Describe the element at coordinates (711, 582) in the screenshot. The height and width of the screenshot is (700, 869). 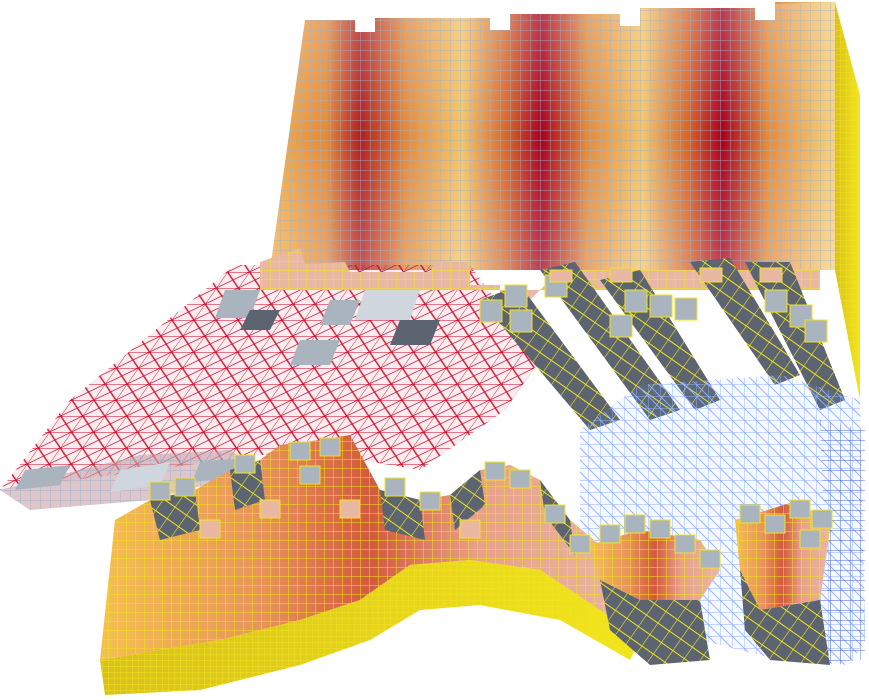
I see `lower-right-stepped-blocks` at that location.